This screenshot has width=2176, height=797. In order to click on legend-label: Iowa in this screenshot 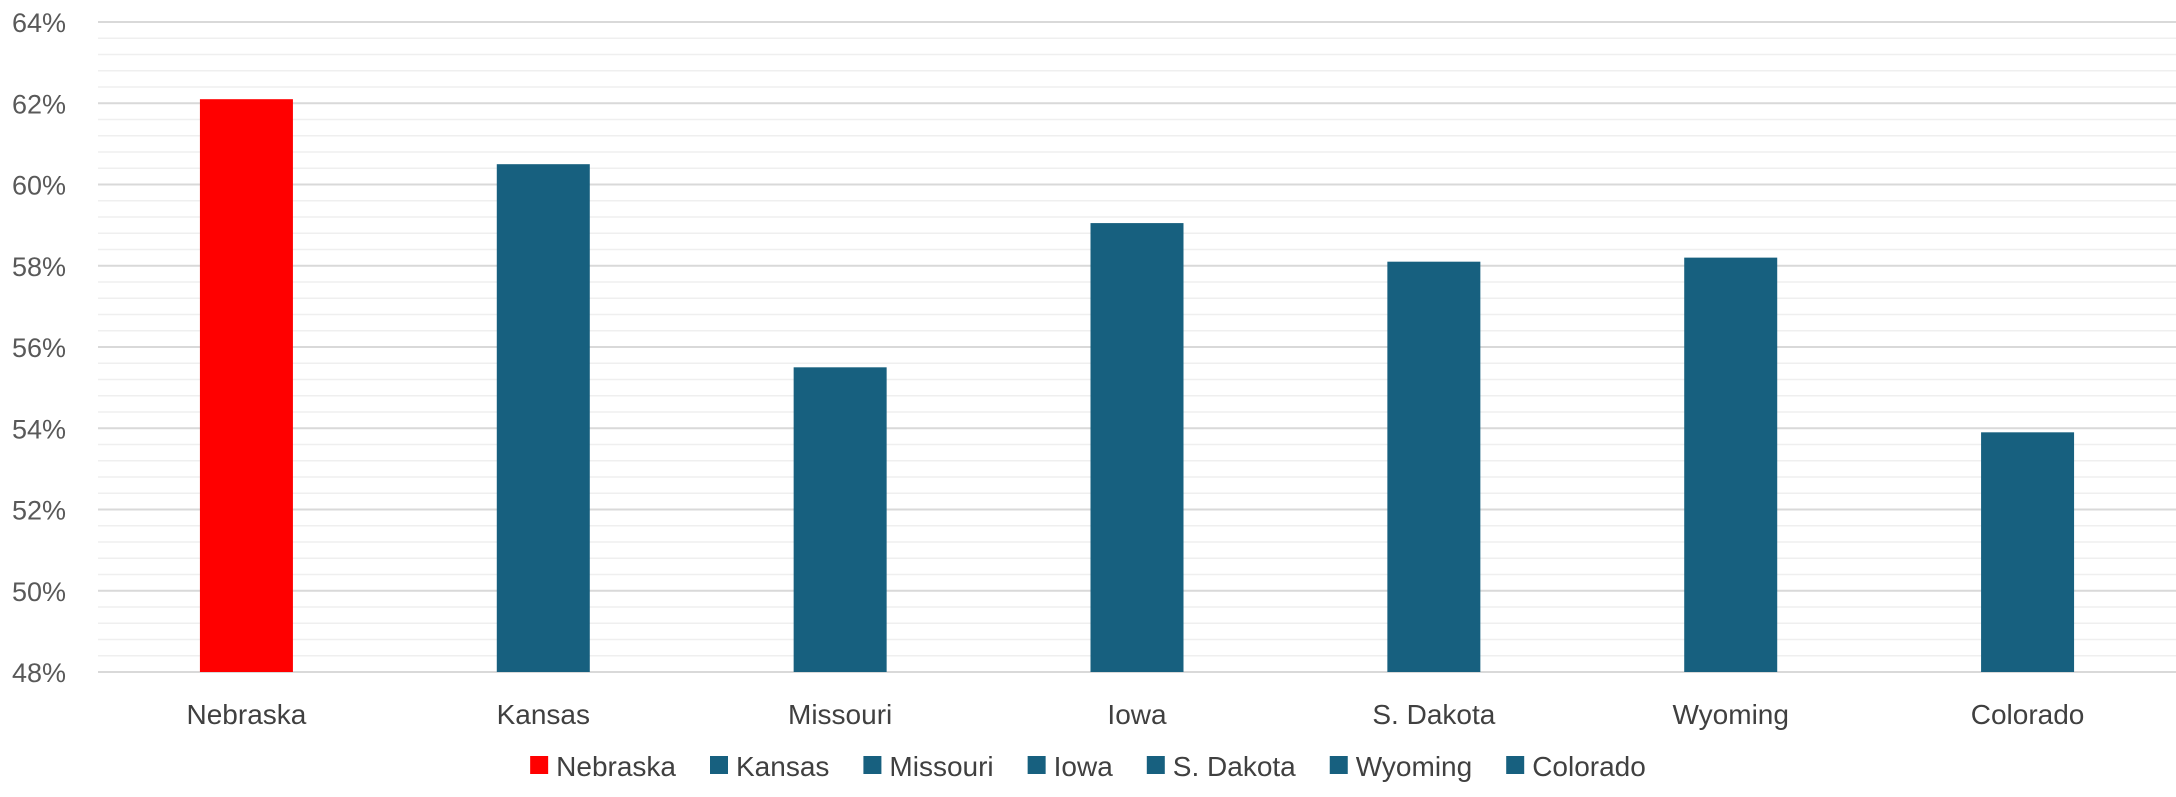, I will do `click(1084, 766)`.